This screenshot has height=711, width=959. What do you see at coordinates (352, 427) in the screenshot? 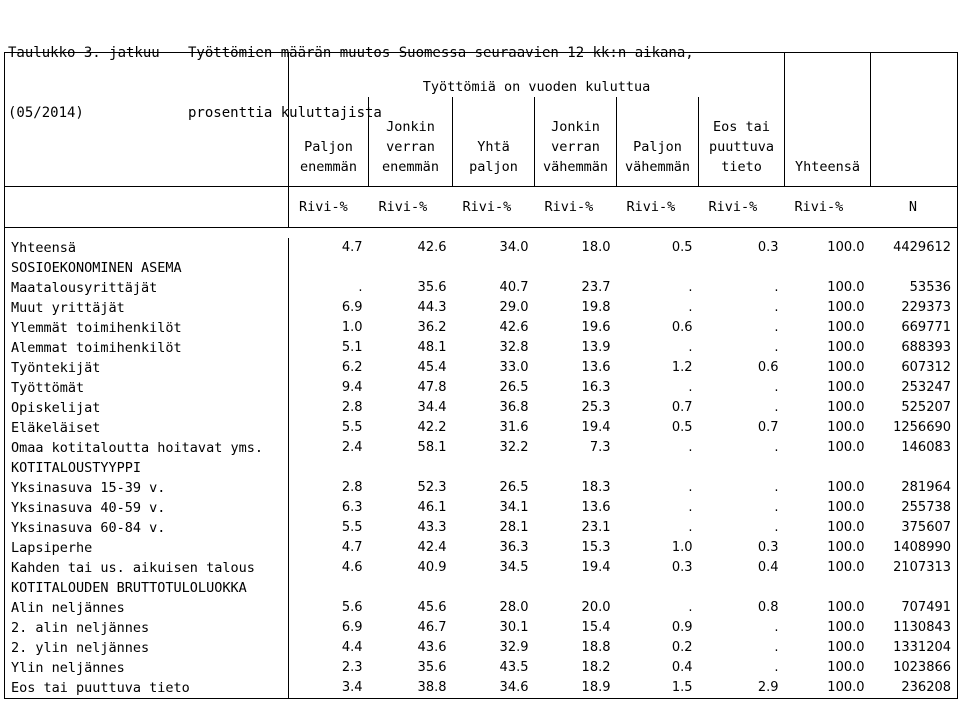
I see `percent-cell: 5.5` at bounding box center [352, 427].